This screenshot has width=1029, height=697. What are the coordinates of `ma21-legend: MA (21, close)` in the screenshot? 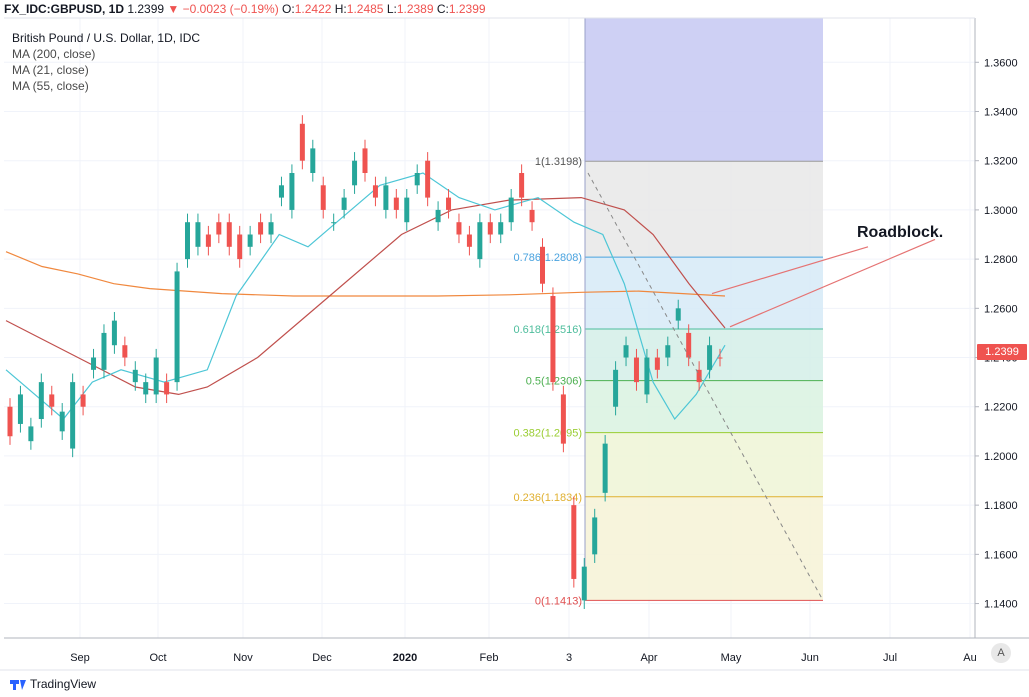 It's located at (50, 70).